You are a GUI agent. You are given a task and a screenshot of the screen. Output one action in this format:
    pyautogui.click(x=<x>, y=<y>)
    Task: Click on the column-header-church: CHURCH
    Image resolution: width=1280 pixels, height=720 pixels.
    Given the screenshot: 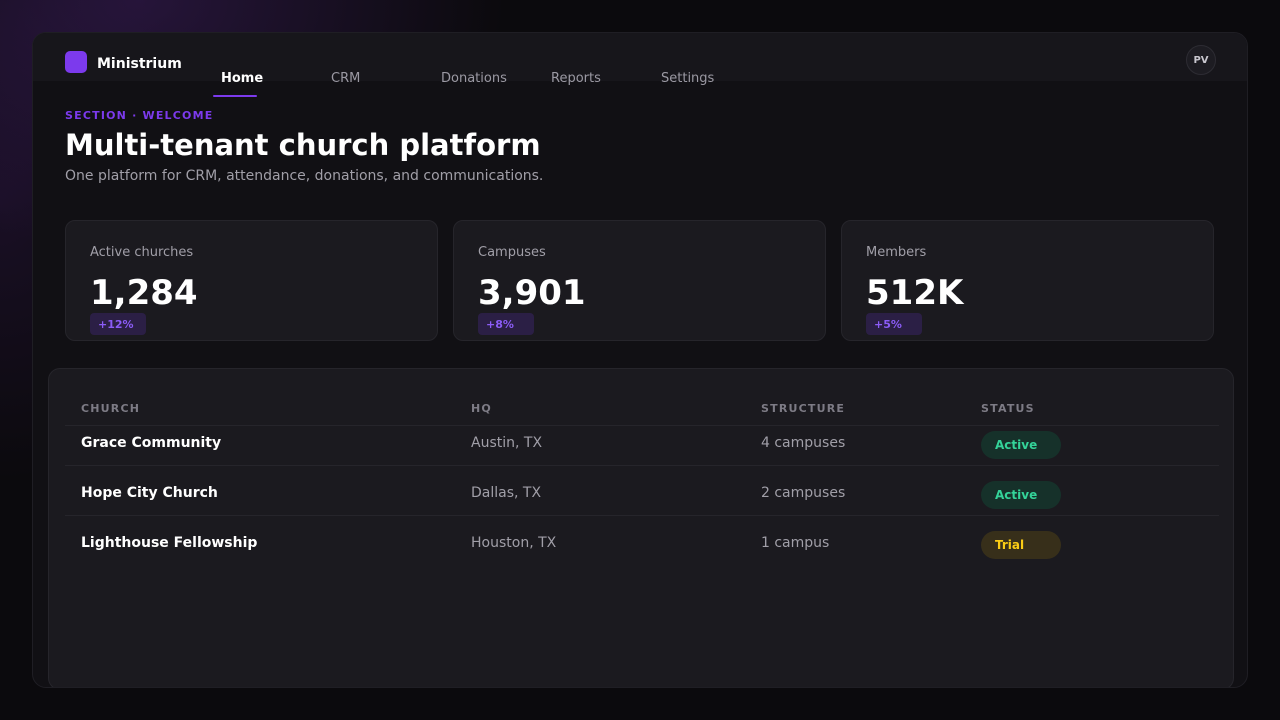 What is the action you would take?
    pyautogui.click(x=111, y=408)
    